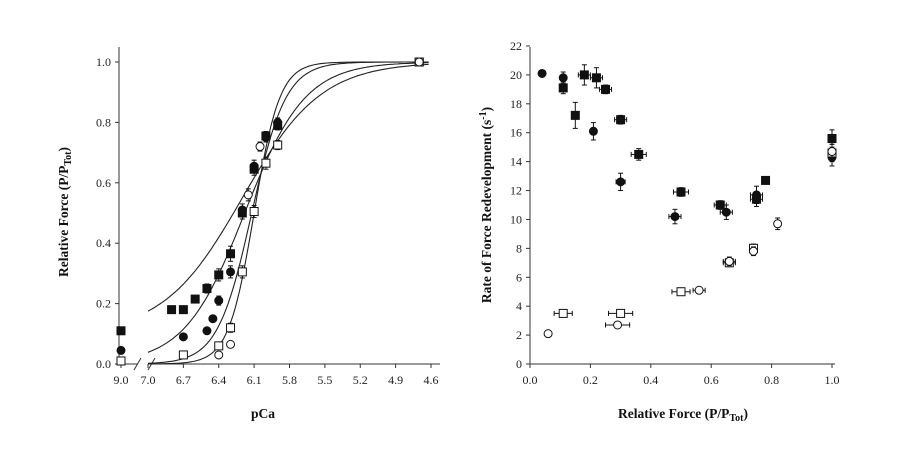 The height and width of the screenshot is (453, 903). Describe the element at coordinates (68, 158) in the screenshot. I see `chart-a-y-axis-label-sub: Tot` at that location.